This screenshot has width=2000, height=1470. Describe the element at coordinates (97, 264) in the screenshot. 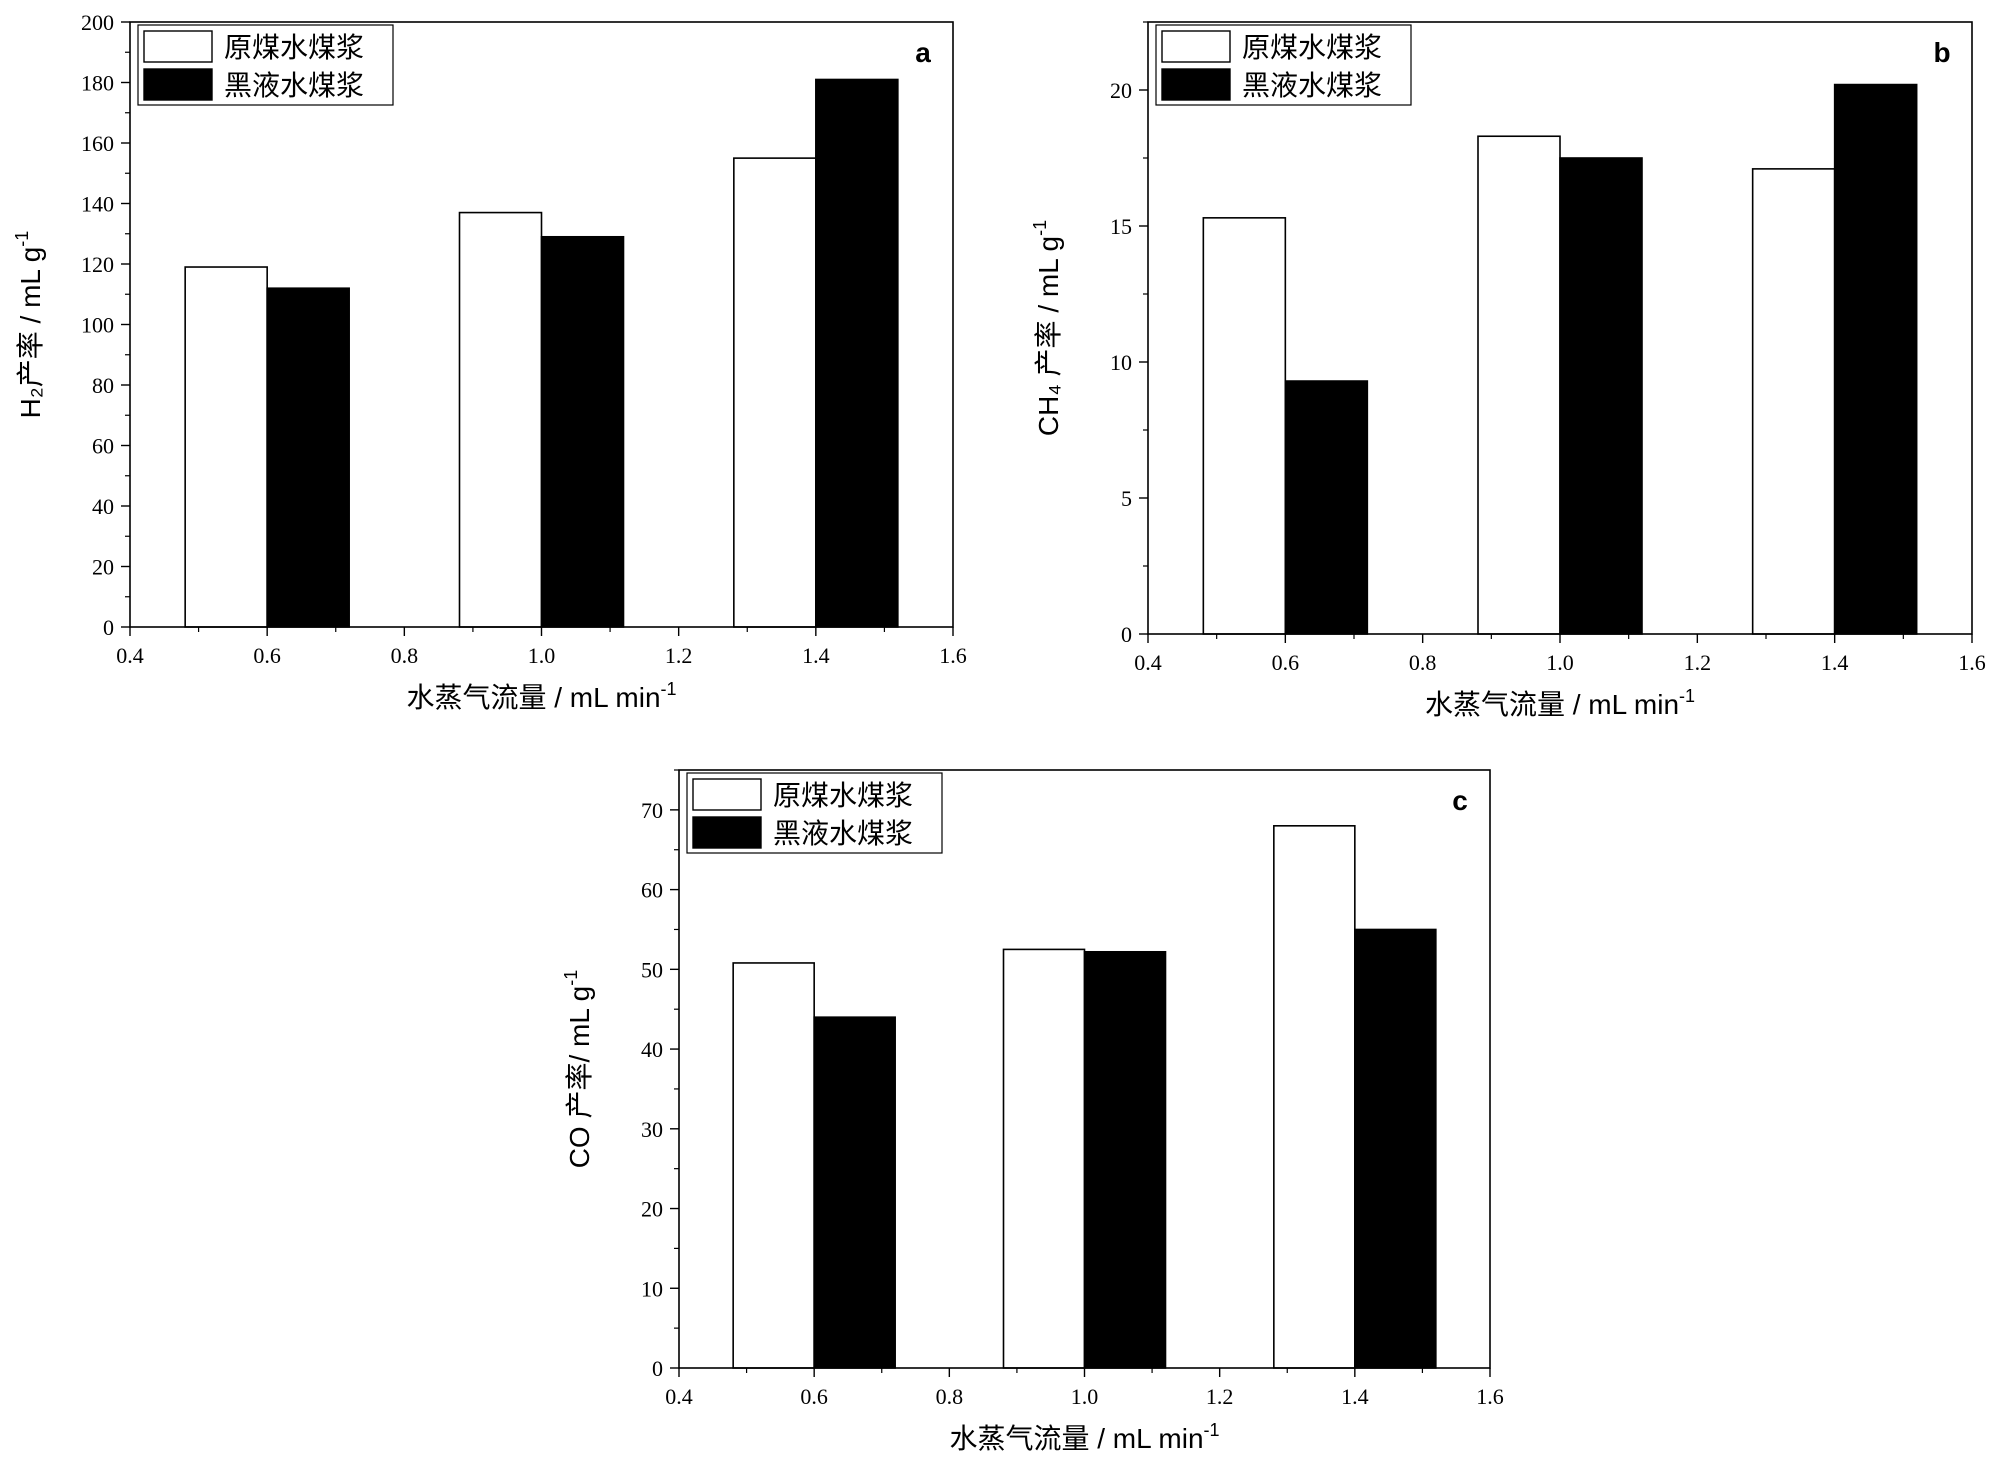

I see `y-tick-label: 120` at that location.